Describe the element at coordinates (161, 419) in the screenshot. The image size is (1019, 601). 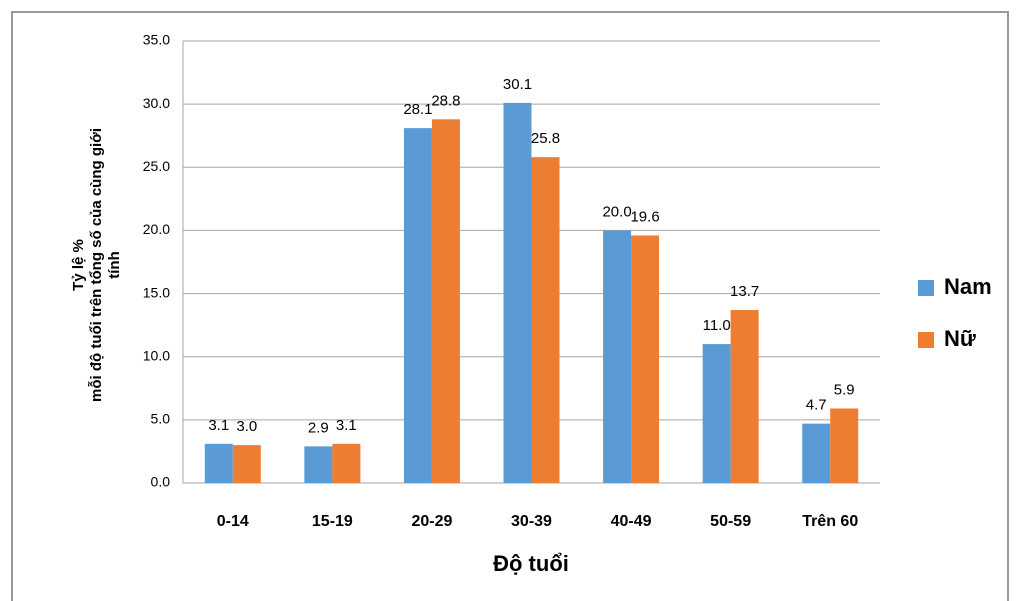
I see `y-tick-label: 5.0` at that location.